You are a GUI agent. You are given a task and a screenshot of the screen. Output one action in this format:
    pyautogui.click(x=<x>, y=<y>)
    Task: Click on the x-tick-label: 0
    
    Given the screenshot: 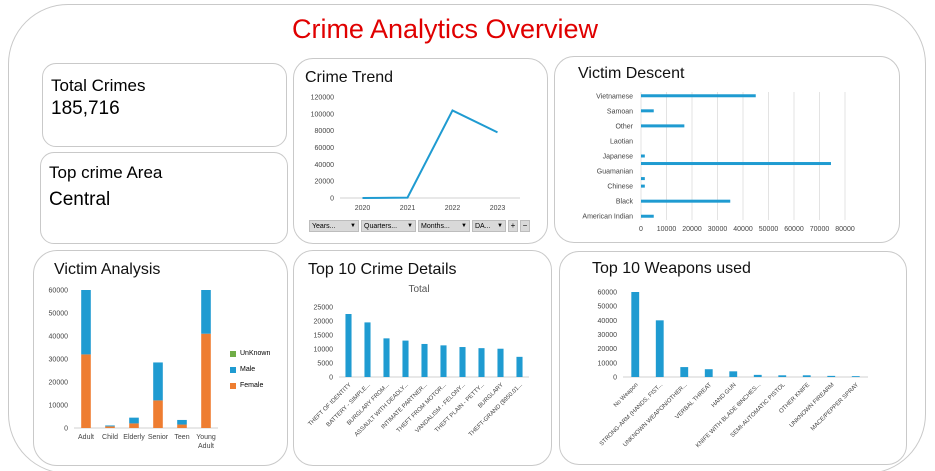 What is the action you would take?
    pyautogui.click(x=641, y=229)
    